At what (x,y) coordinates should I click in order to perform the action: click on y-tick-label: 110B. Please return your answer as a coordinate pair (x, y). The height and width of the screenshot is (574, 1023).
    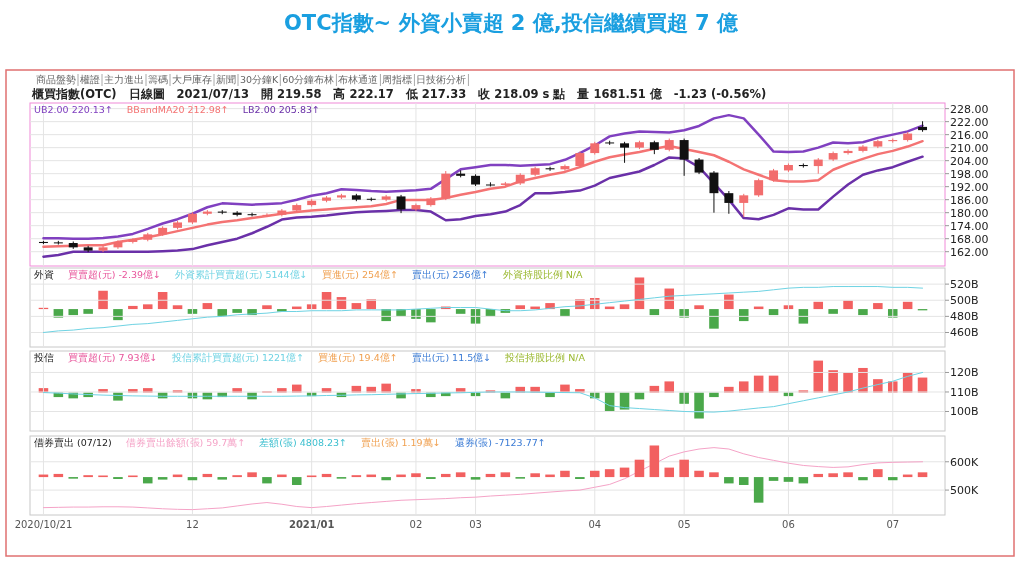
    Looking at the image, I should click on (964, 392).